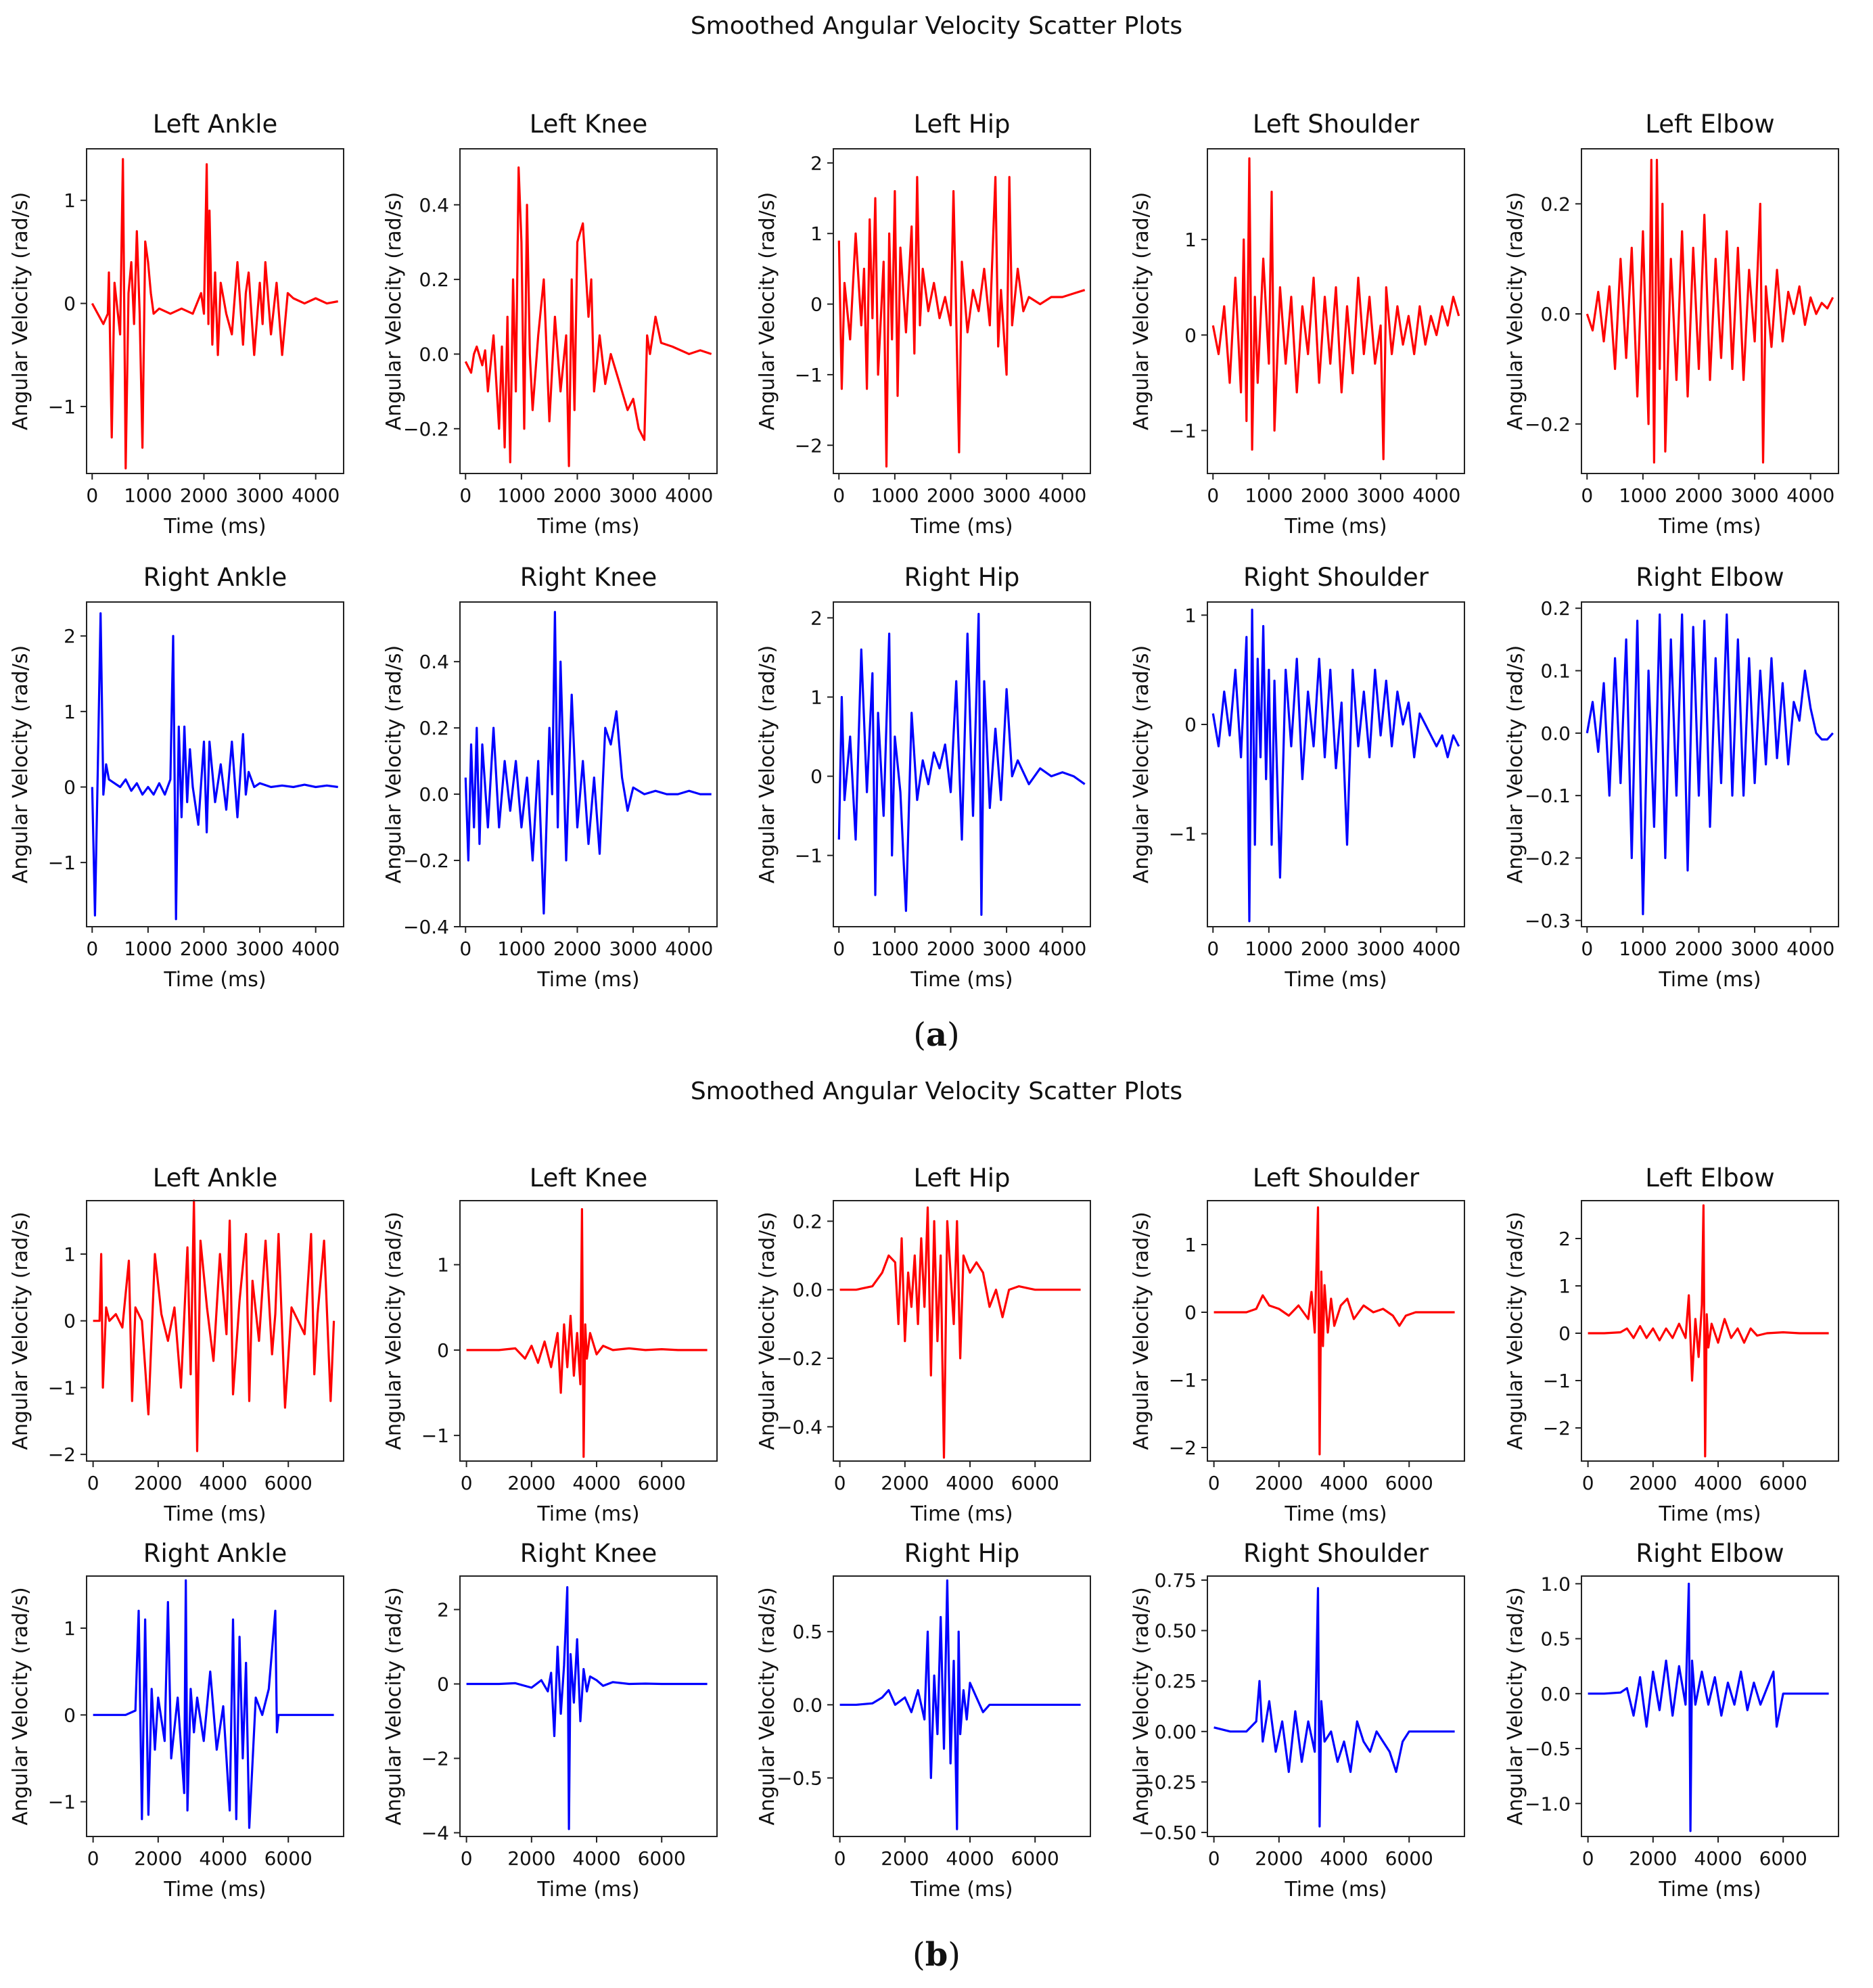  Describe the element at coordinates (1555, 1639) in the screenshot. I see `y-tick-label: 0.5` at that location.